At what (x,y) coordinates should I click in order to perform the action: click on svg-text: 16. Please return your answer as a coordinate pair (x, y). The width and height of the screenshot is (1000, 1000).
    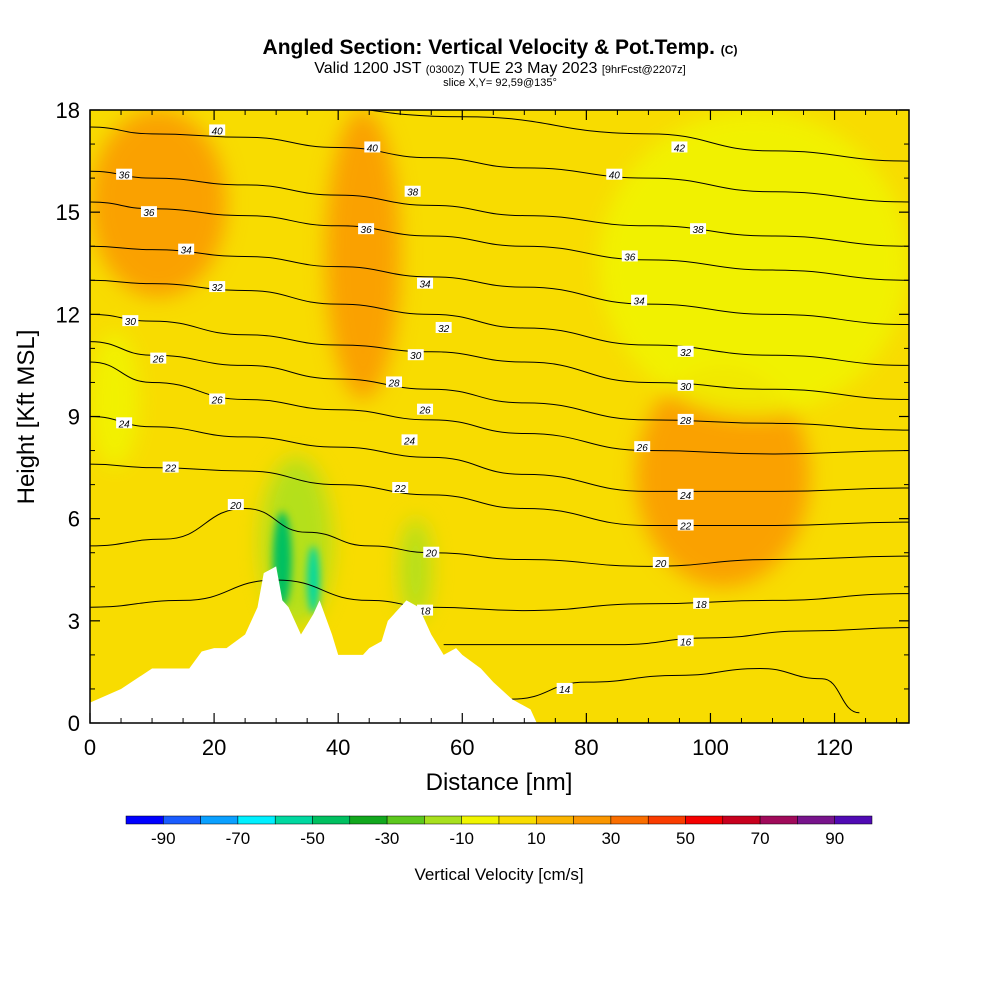
    Looking at the image, I should click on (686, 642).